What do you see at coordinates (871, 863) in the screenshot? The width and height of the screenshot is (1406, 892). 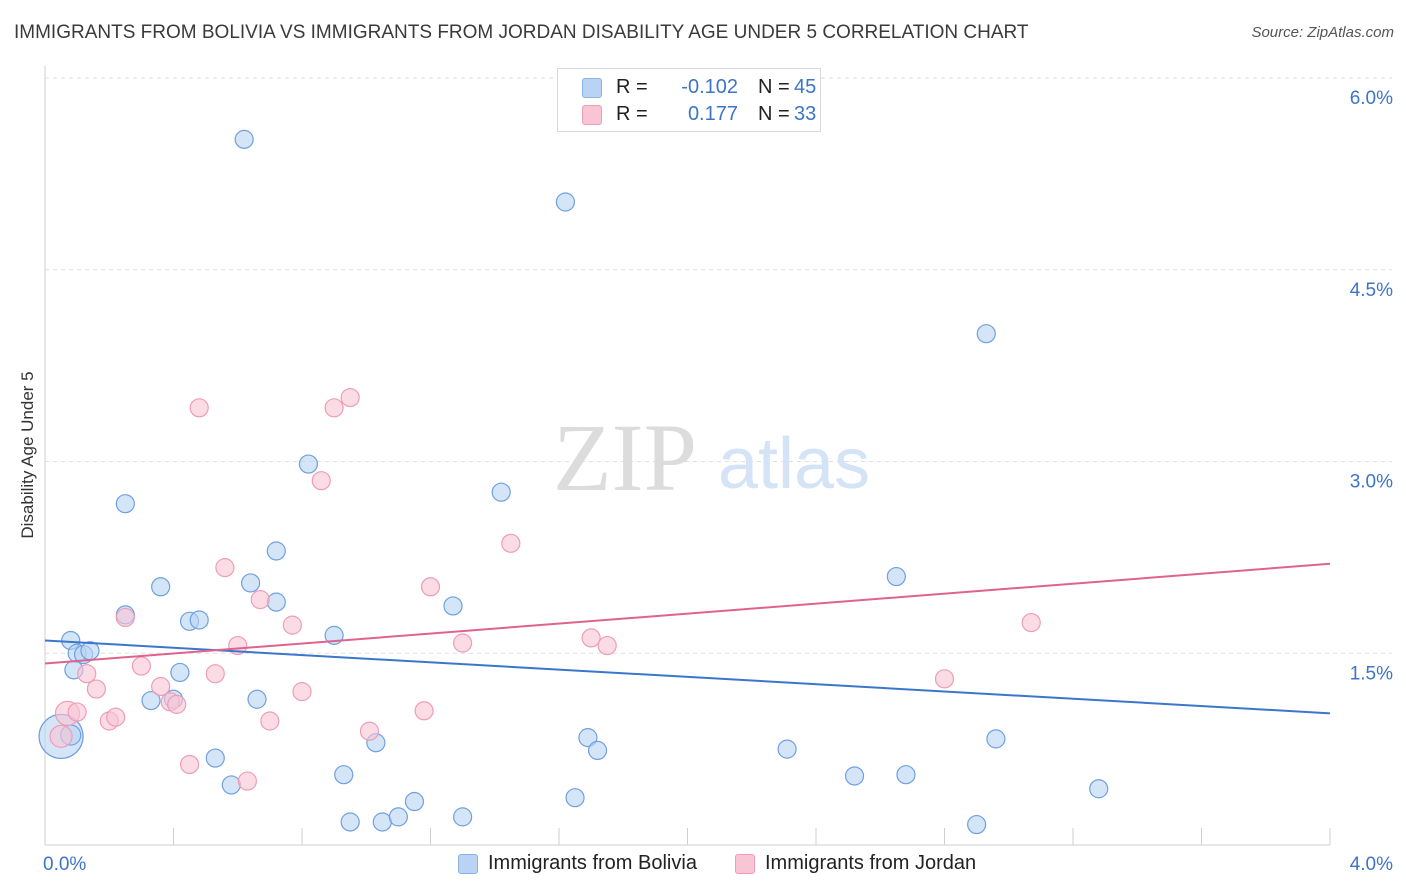 I see `bottom-legend-label-jordan: Immigrants from Jordan` at bounding box center [871, 863].